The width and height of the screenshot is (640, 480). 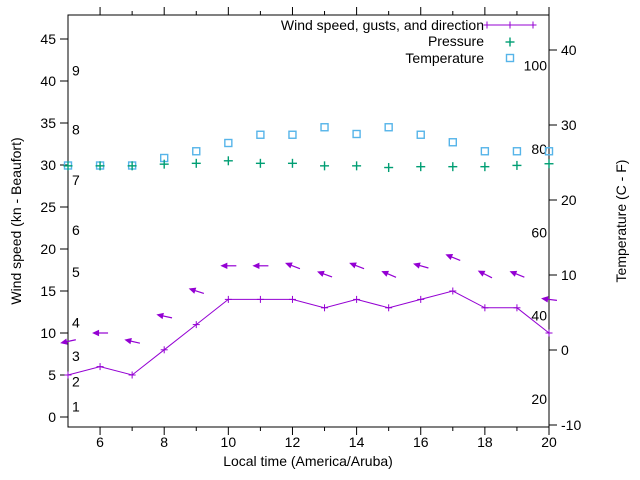 What do you see at coordinates (510, 58) in the screenshot?
I see `legend-temperature-marker` at bounding box center [510, 58].